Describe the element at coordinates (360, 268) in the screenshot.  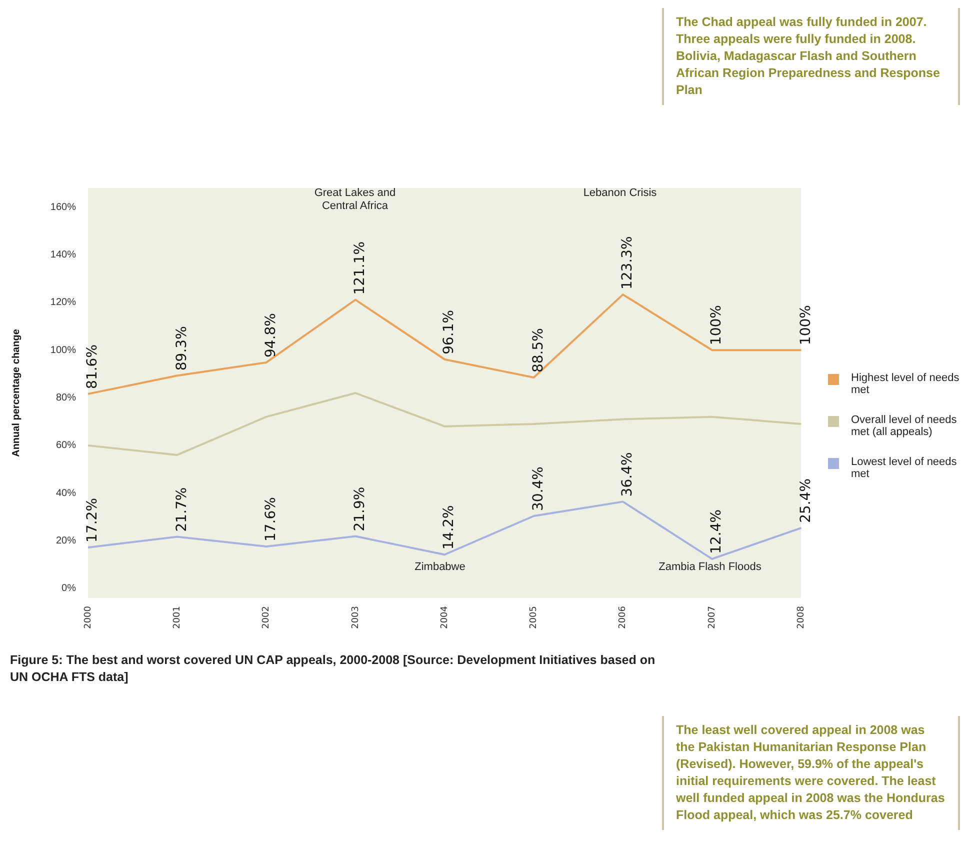
I see `data-label: 121.1%` at that location.